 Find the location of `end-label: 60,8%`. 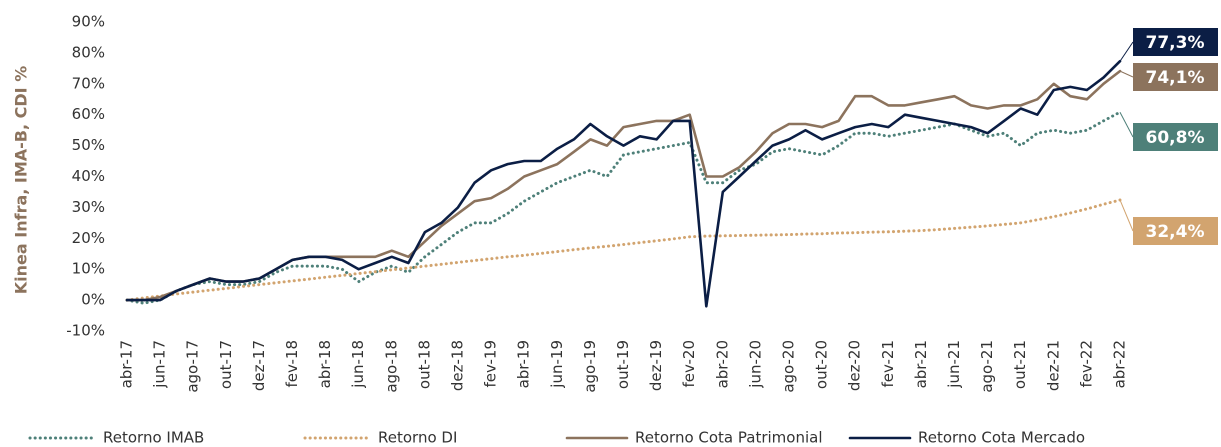

end-label: 60,8% is located at coordinates (1175, 138).